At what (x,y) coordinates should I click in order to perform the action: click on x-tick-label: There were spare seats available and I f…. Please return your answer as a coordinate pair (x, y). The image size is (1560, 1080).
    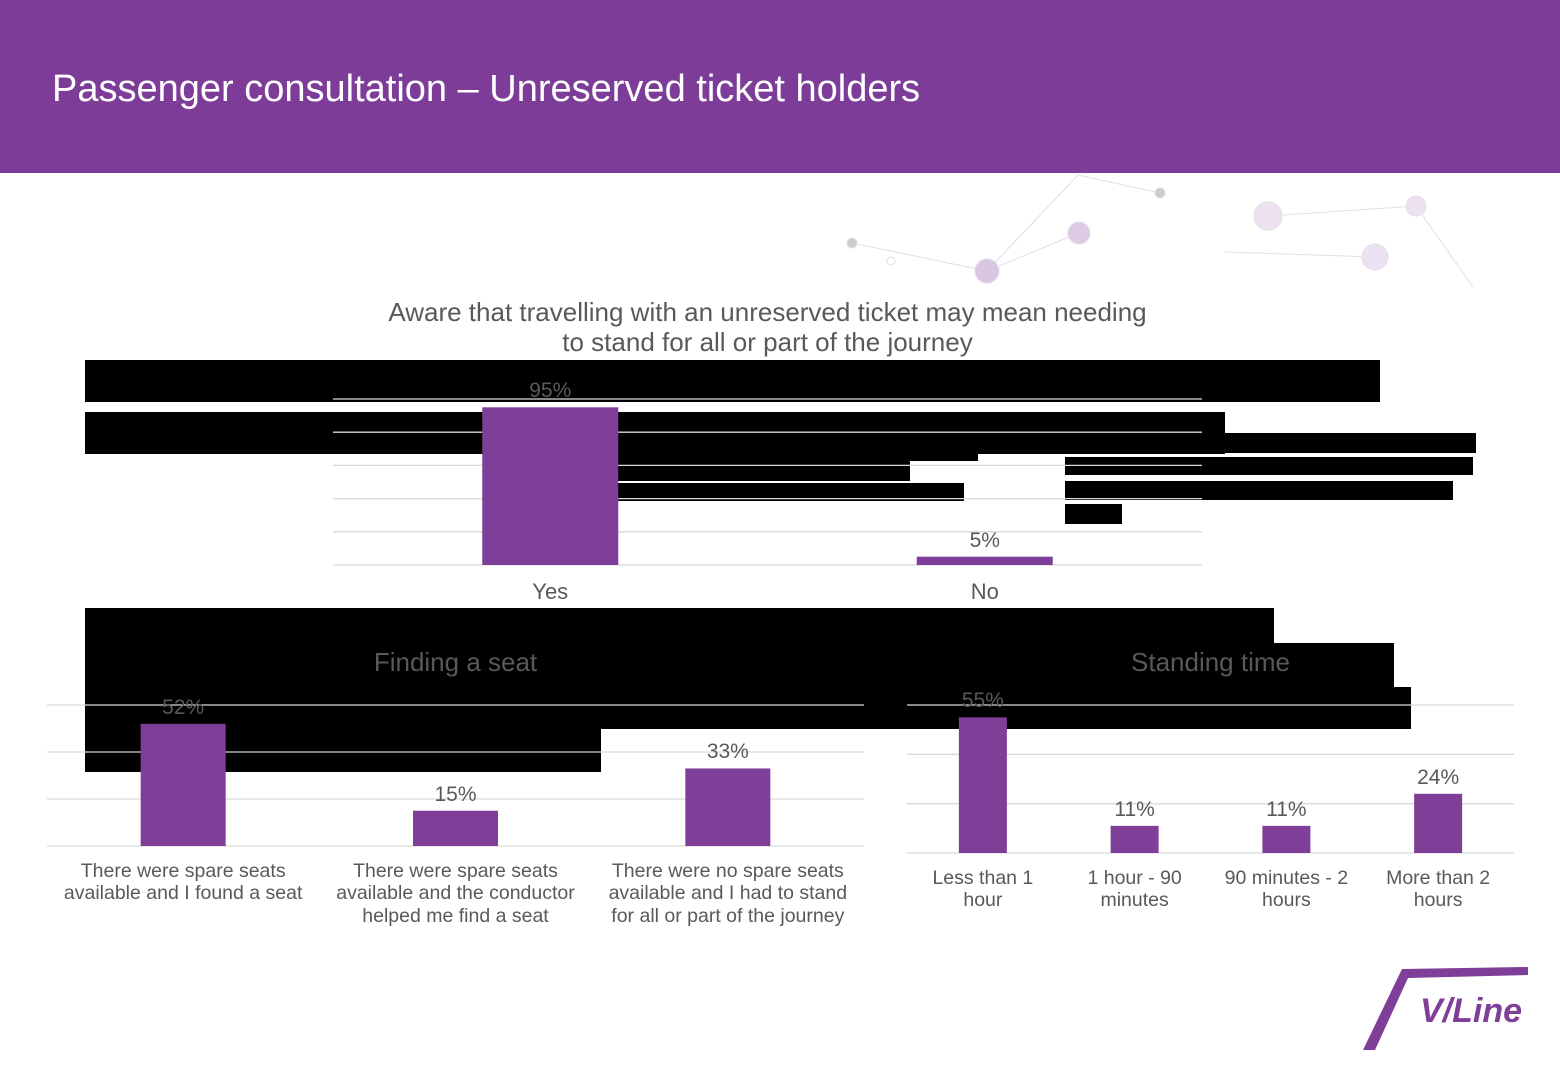
    Looking at the image, I should click on (183, 882).